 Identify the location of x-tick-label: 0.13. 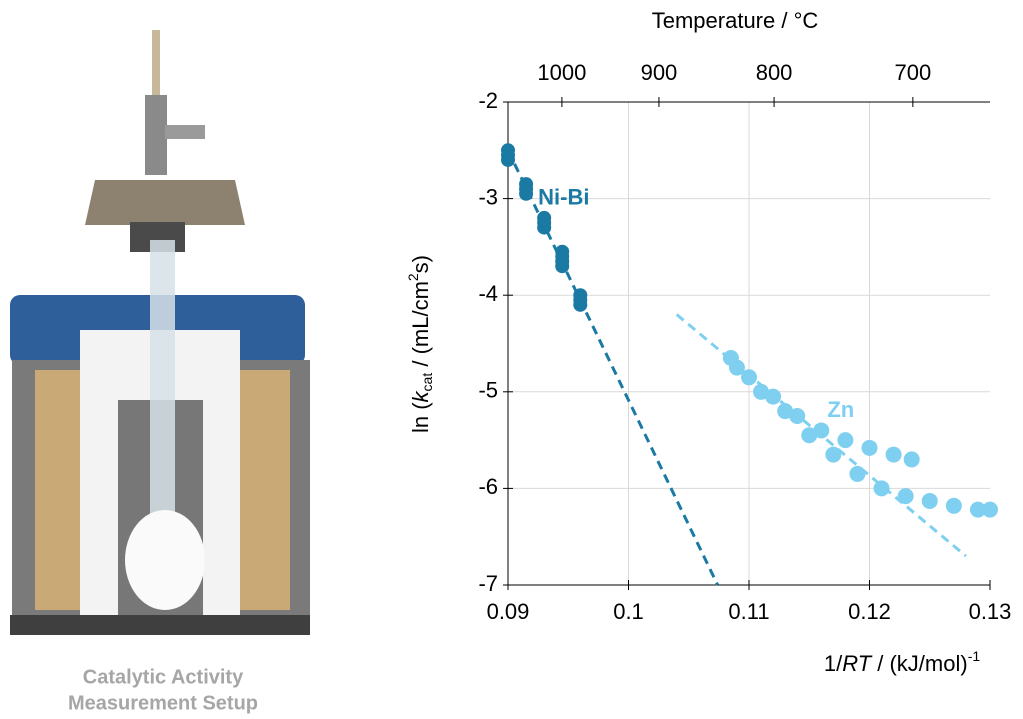
(990, 611).